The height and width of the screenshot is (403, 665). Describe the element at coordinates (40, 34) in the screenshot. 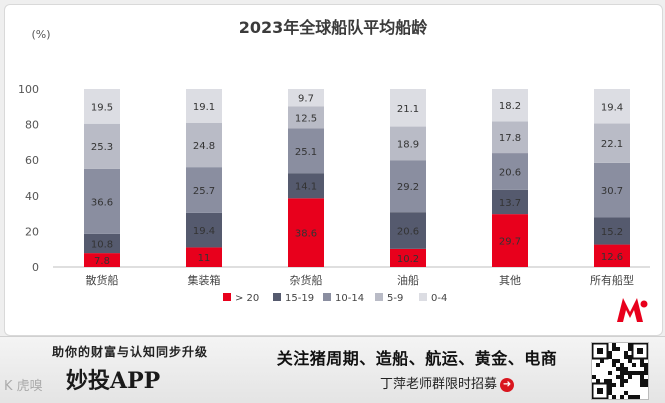

I see `y-axis-unit: (%)` at that location.